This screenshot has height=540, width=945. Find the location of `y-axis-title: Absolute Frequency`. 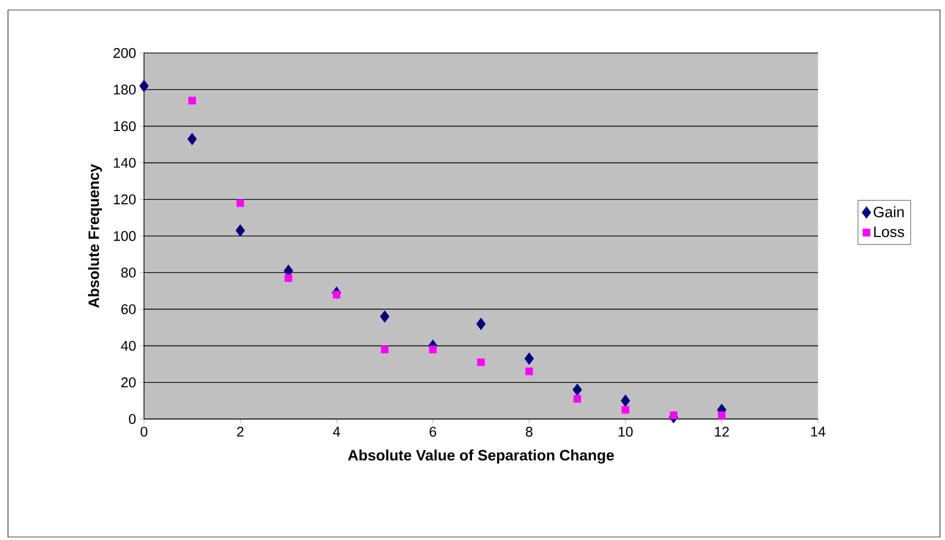

y-axis-title: Absolute Frequency is located at coordinates (95, 236).